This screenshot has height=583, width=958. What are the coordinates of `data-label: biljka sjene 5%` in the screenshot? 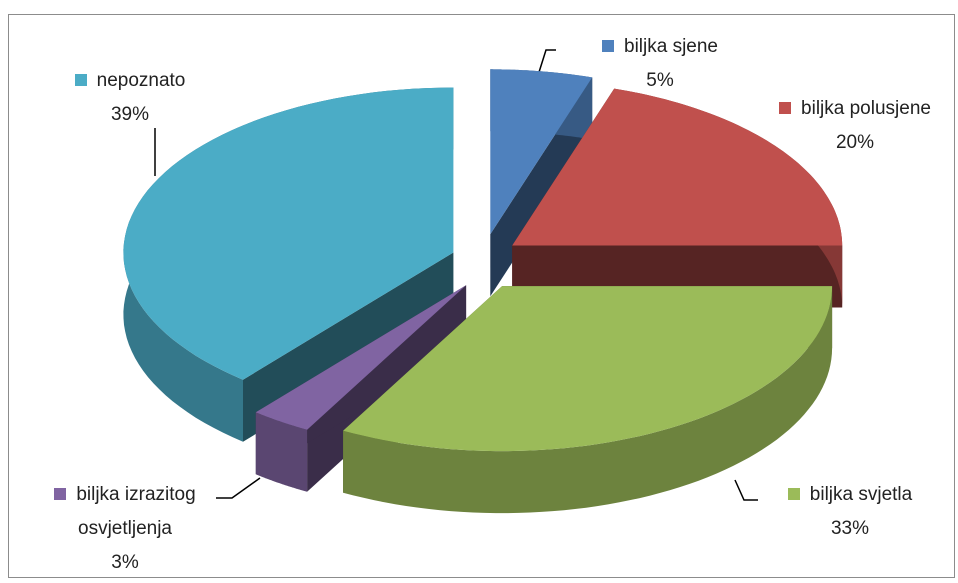 It's located at (660, 64).